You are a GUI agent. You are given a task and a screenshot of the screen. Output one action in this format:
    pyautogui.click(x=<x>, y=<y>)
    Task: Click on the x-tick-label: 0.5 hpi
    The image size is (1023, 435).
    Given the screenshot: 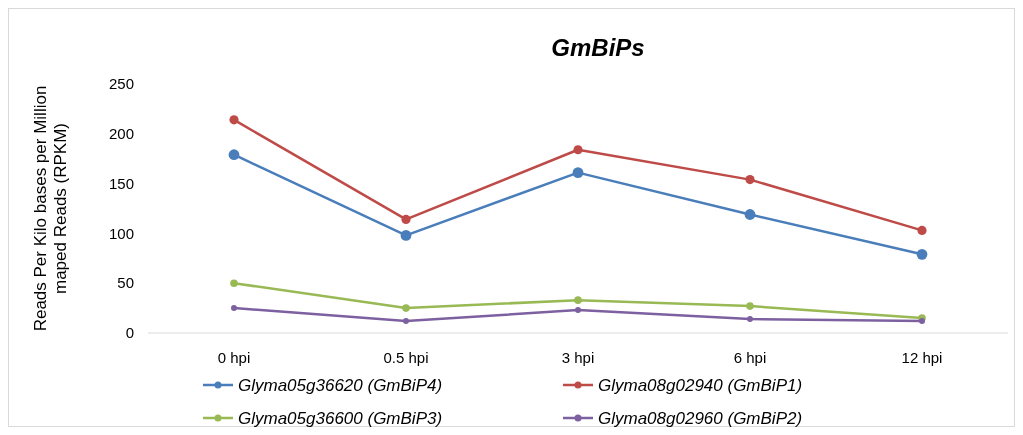 What is the action you would take?
    pyautogui.click(x=406, y=358)
    